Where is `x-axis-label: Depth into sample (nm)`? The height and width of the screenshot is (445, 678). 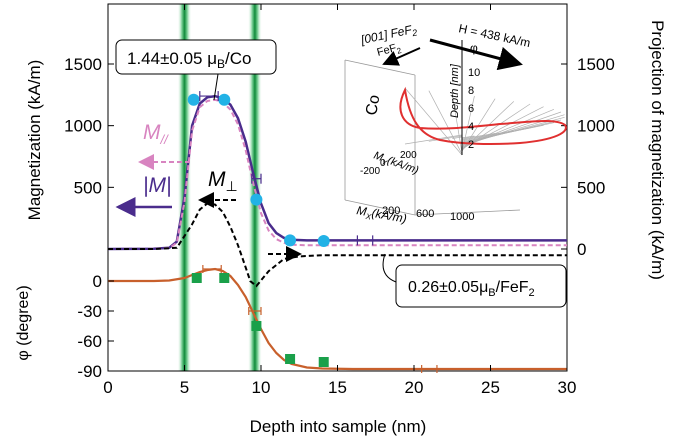
x-axis-label: Depth into sample (nm) is located at coordinates (338, 426).